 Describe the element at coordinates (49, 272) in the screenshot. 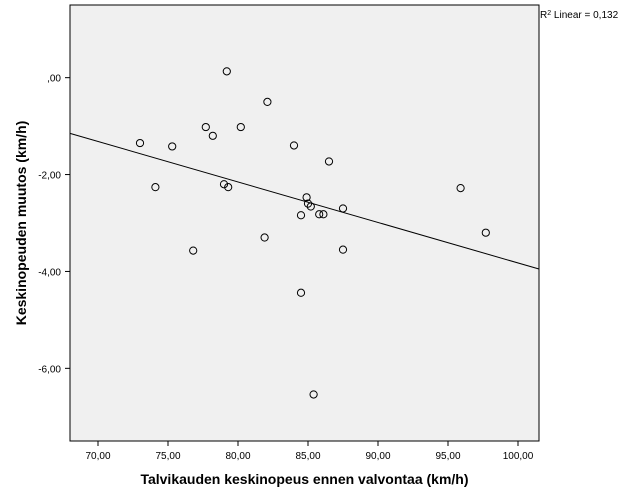

I see `y-tick-label: -4,00` at that location.